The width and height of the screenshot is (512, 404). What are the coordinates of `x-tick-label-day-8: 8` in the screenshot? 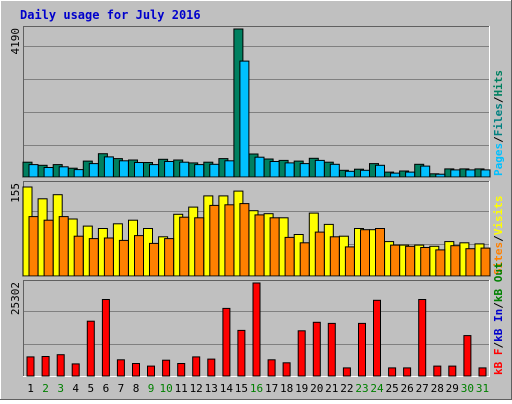 It's located at (136, 388).